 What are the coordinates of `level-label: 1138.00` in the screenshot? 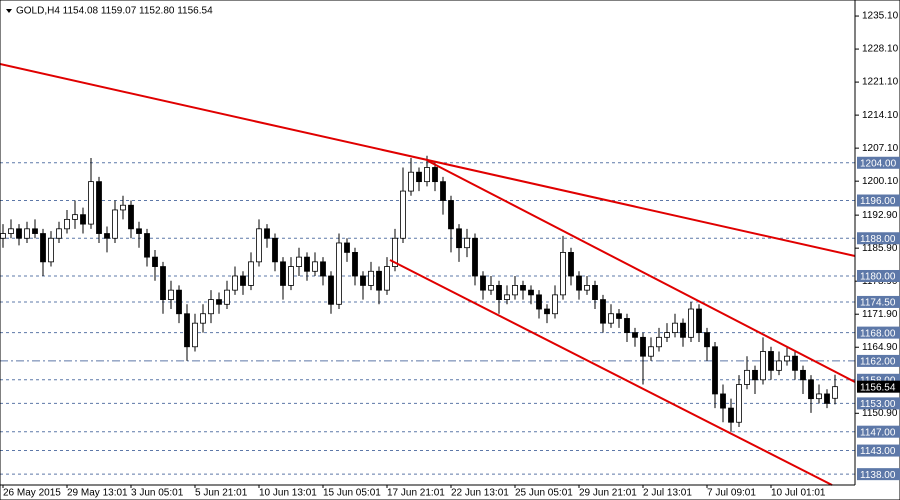 It's located at (878, 475).